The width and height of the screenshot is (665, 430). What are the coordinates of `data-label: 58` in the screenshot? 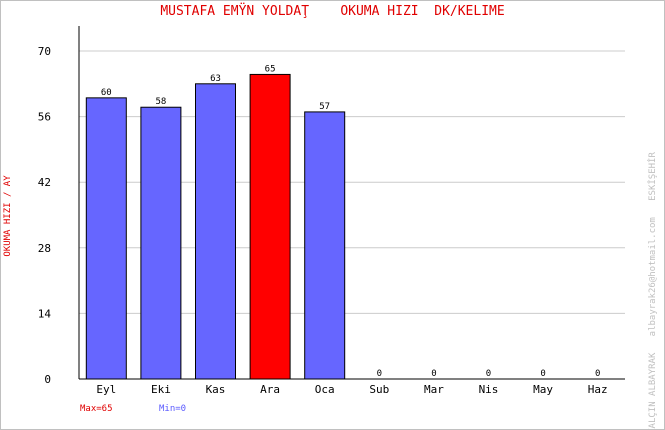 It's located at (160, 102).